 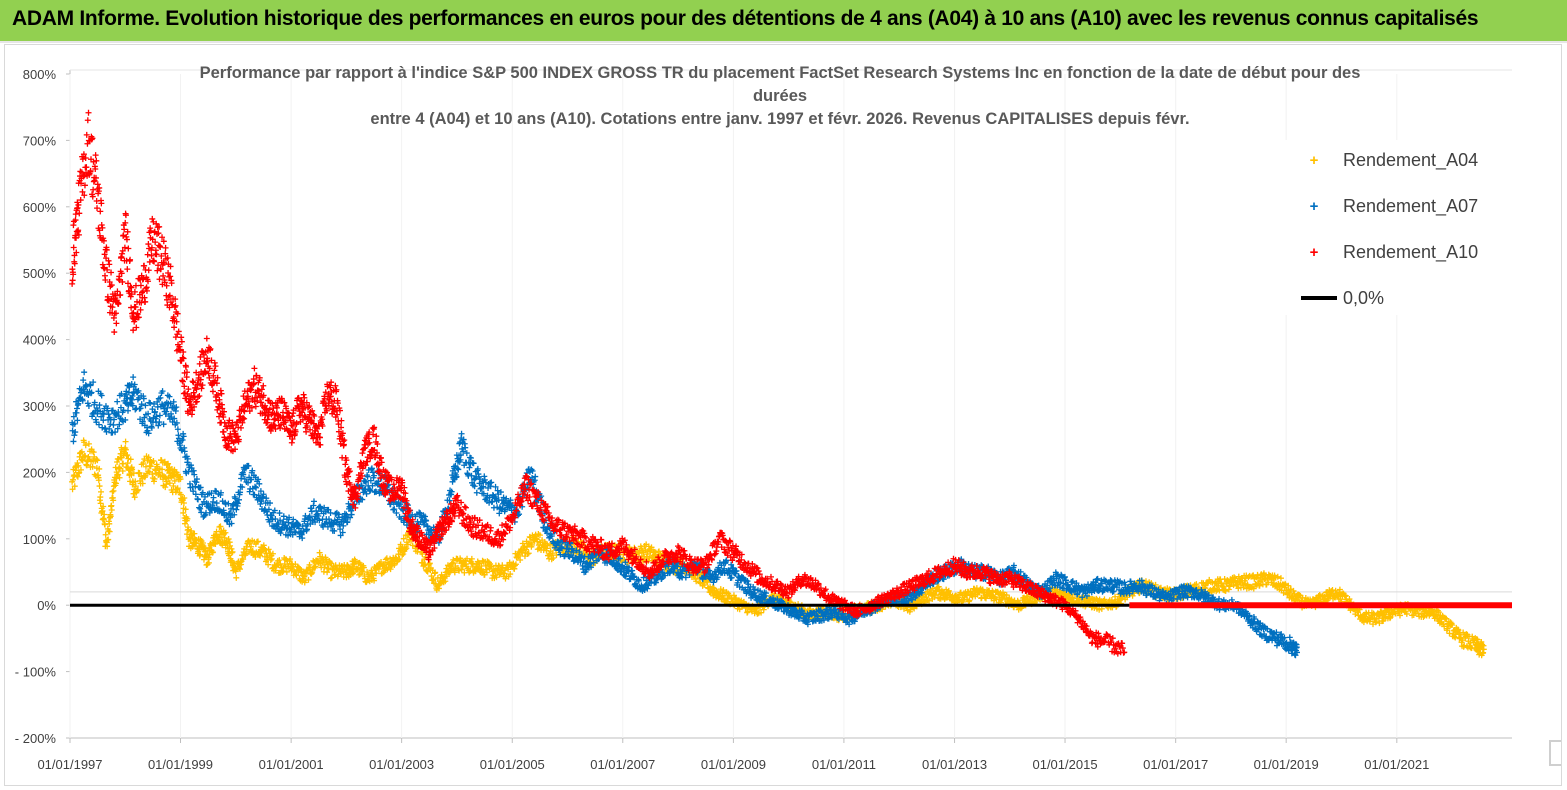 I want to click on x-tick-label: 01/01/2001, so click(x=291, y=764).